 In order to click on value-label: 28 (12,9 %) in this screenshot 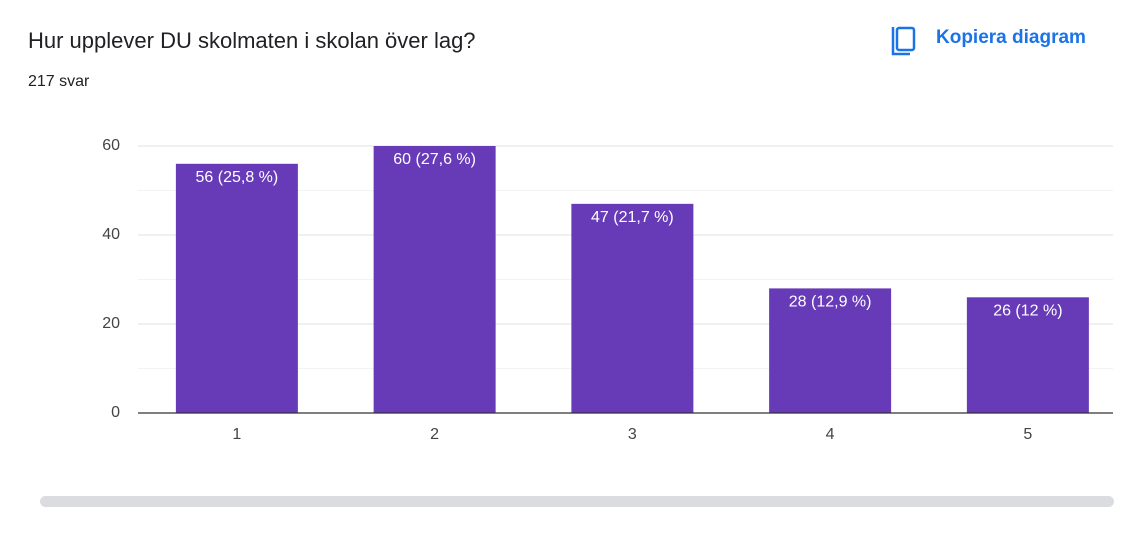, I will do `click(830, 302)`.